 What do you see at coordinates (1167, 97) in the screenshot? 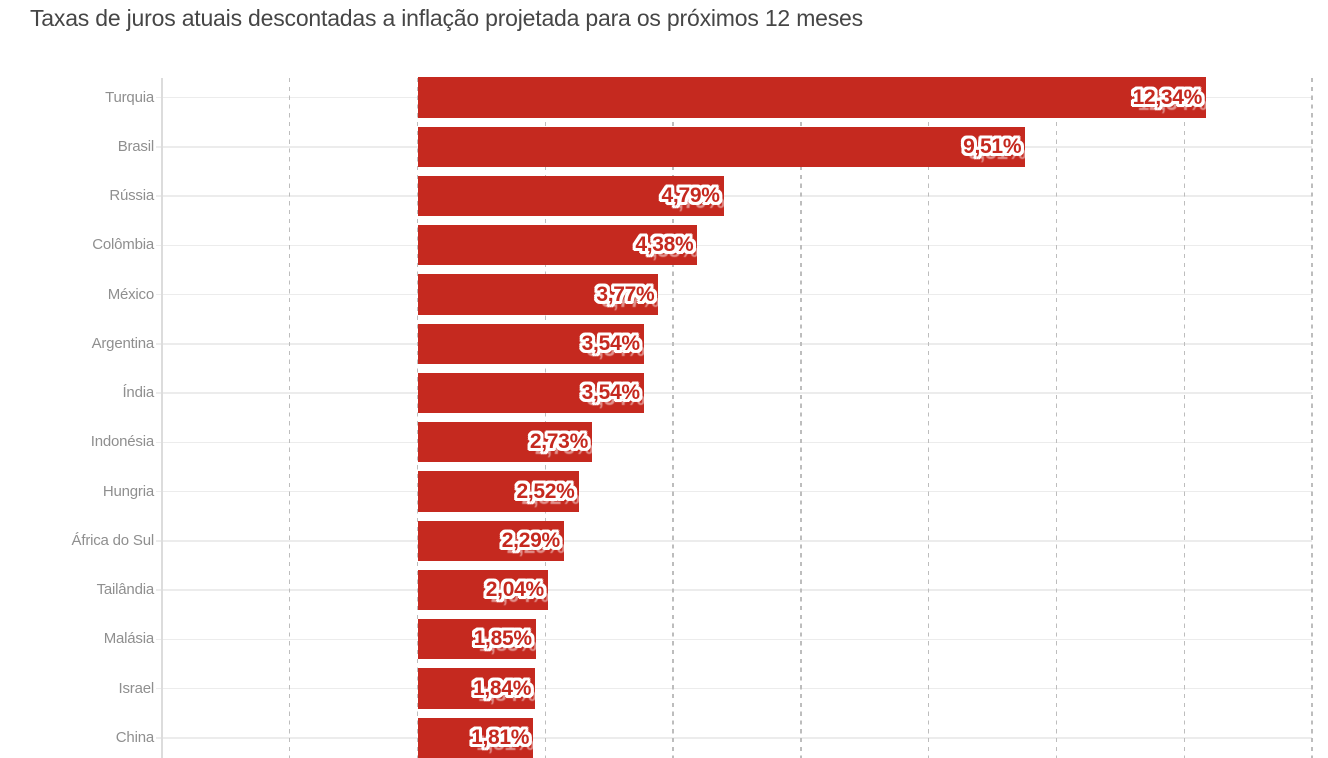
I see `bar-value-label: 12,34%` at bounding box center [1167, 97].